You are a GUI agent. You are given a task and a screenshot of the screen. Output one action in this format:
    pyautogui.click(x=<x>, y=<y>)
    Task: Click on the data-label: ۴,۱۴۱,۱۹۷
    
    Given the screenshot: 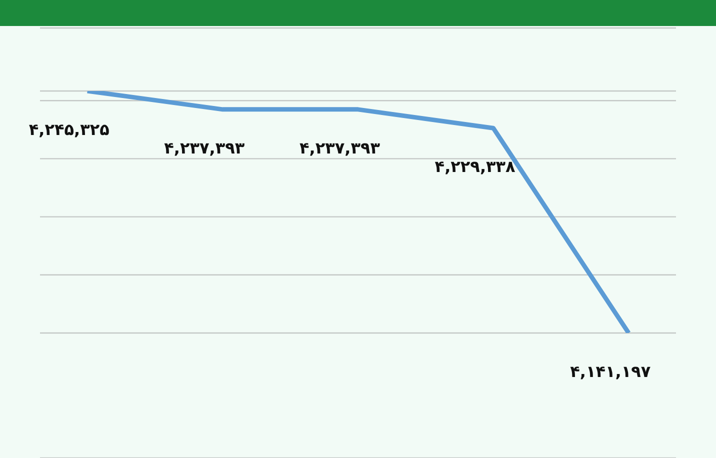 What is the action you would take?
    pyautogui.click(x=610, y=371)
    